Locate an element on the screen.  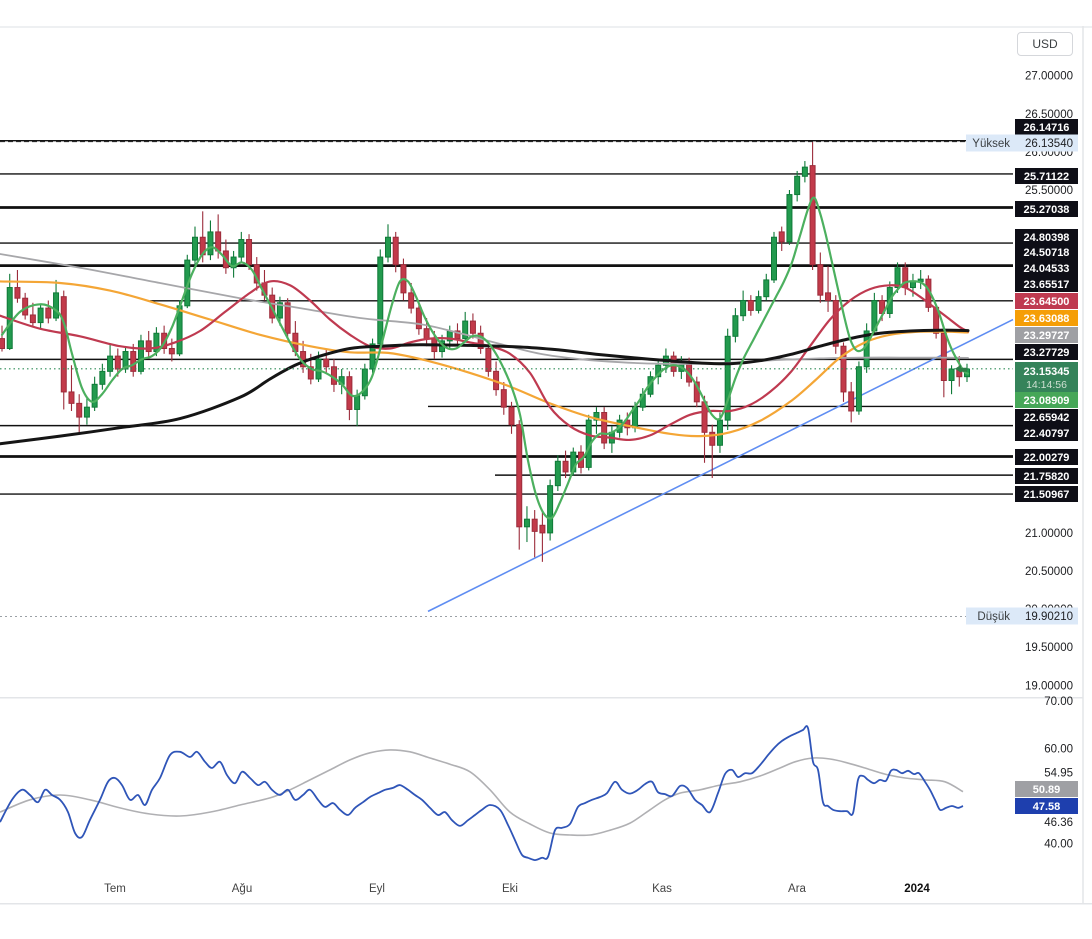
rsi-pane is located at coordinates (482, 793).